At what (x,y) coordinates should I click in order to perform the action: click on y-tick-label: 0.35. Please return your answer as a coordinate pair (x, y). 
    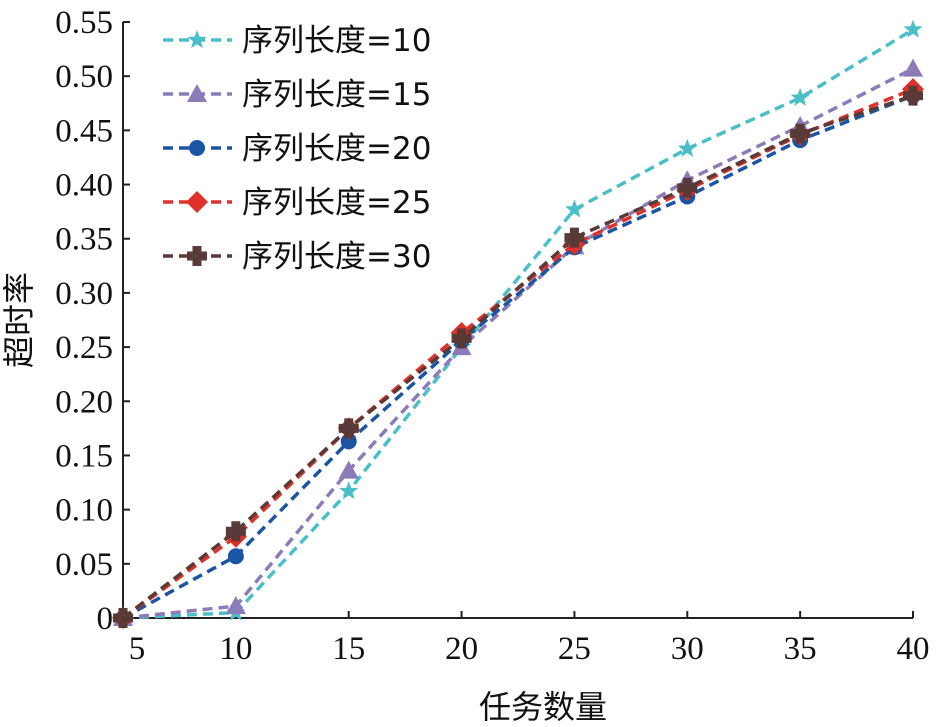
    Looking at the image, I should click on (84, 240).